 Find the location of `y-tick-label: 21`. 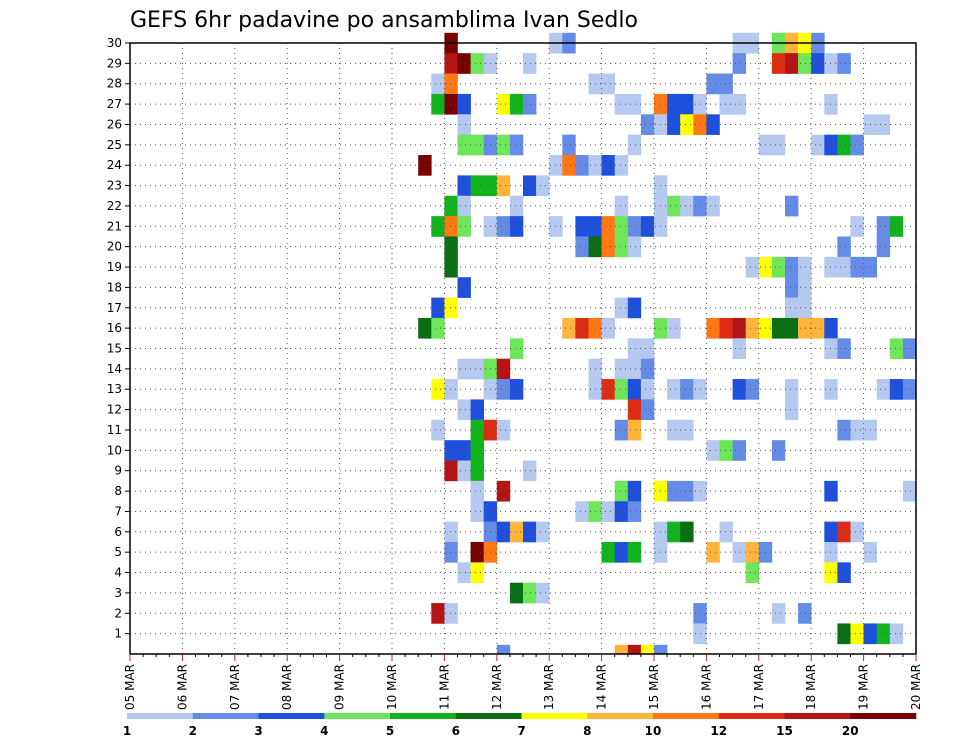

y-tick-label: 21 is located at coordinates (114, 226).